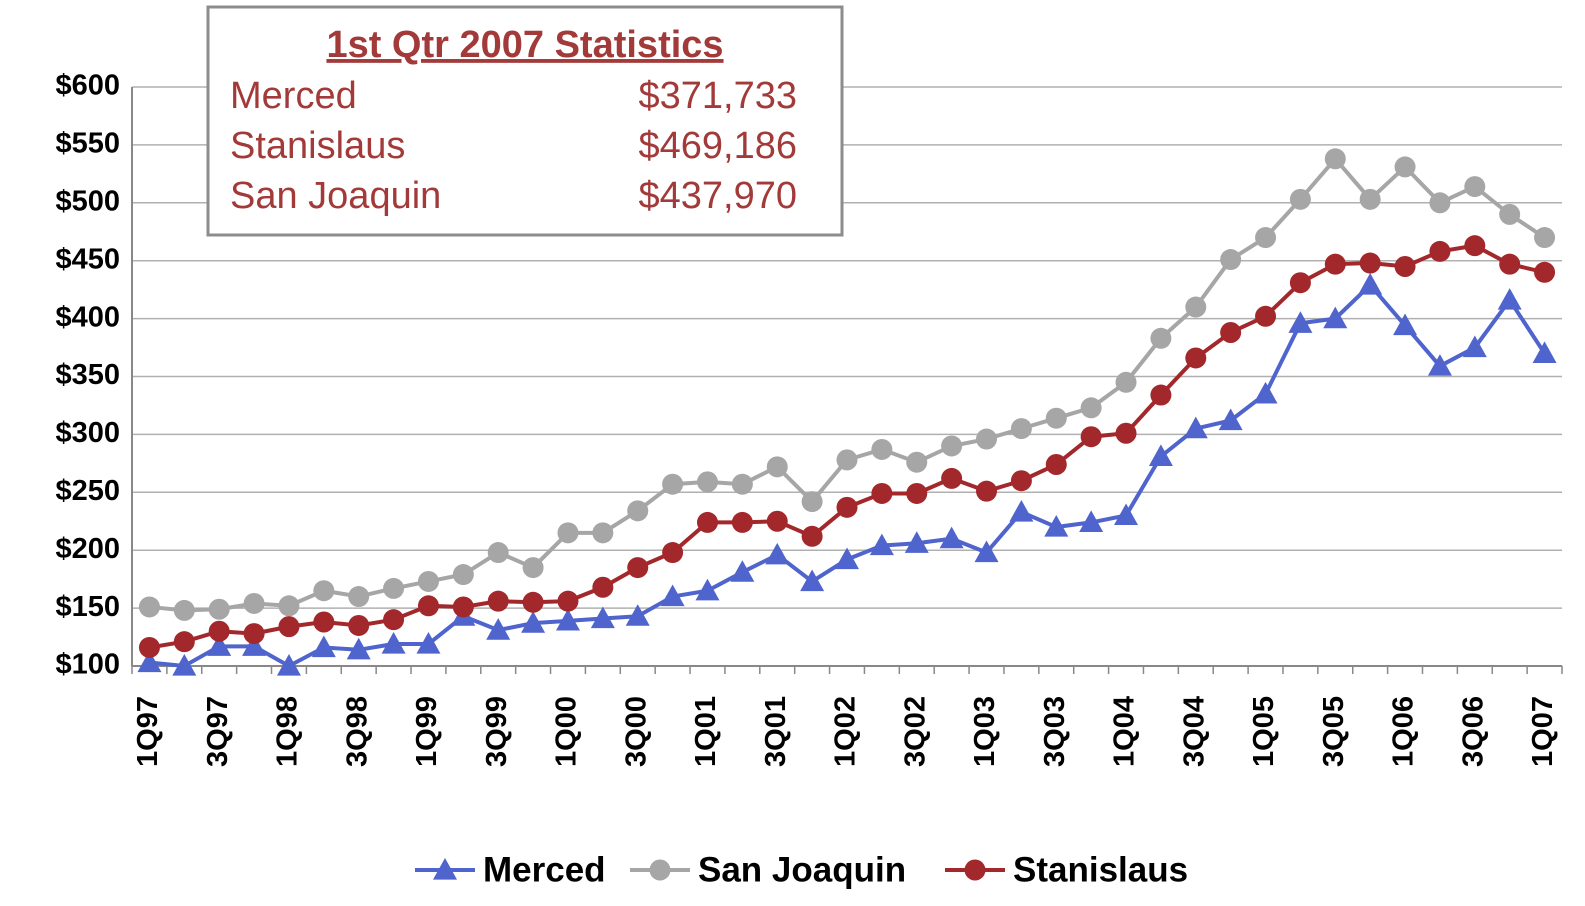 Image resolution: width=1585 pixels, height=906 pixels. What do you see at coordinates (288, 731) in the screenshot?
I see `x-tick-label: 1Q98` at bounding box center [288, 731].